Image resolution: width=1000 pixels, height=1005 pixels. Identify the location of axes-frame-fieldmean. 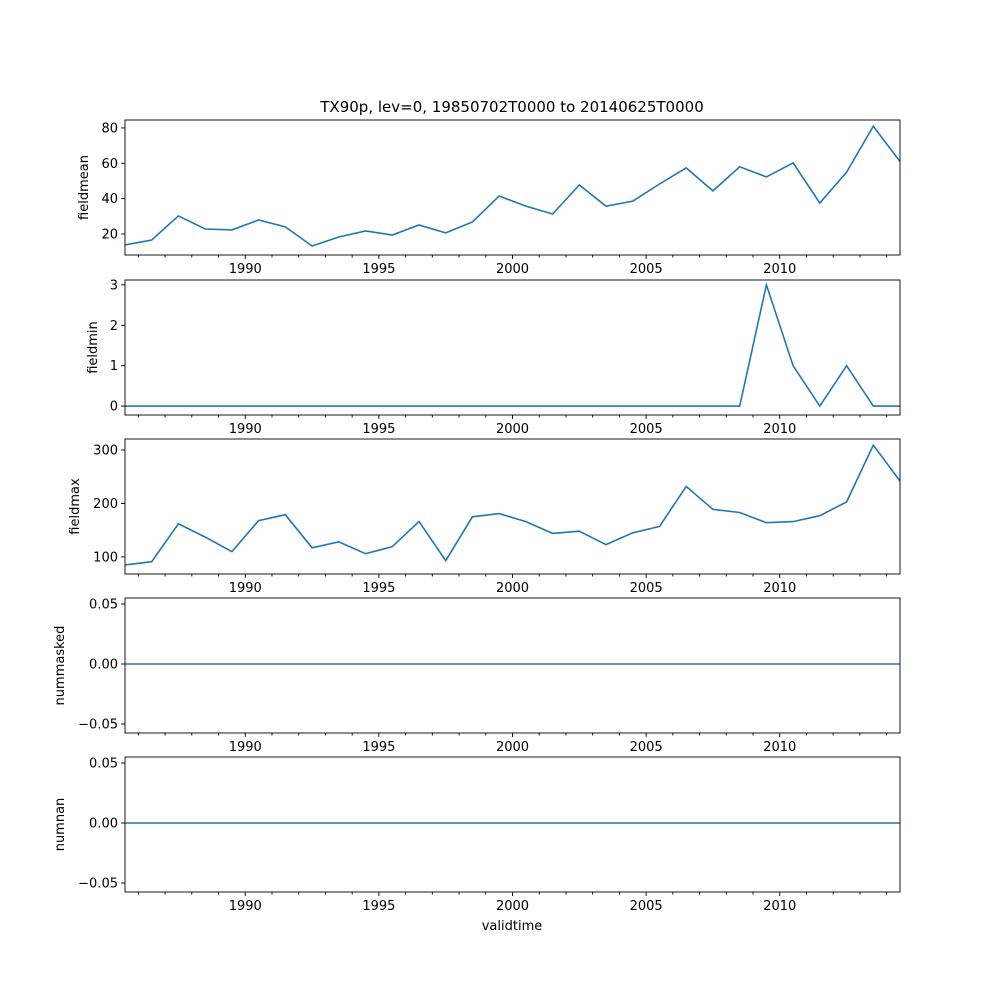
(512, 187).